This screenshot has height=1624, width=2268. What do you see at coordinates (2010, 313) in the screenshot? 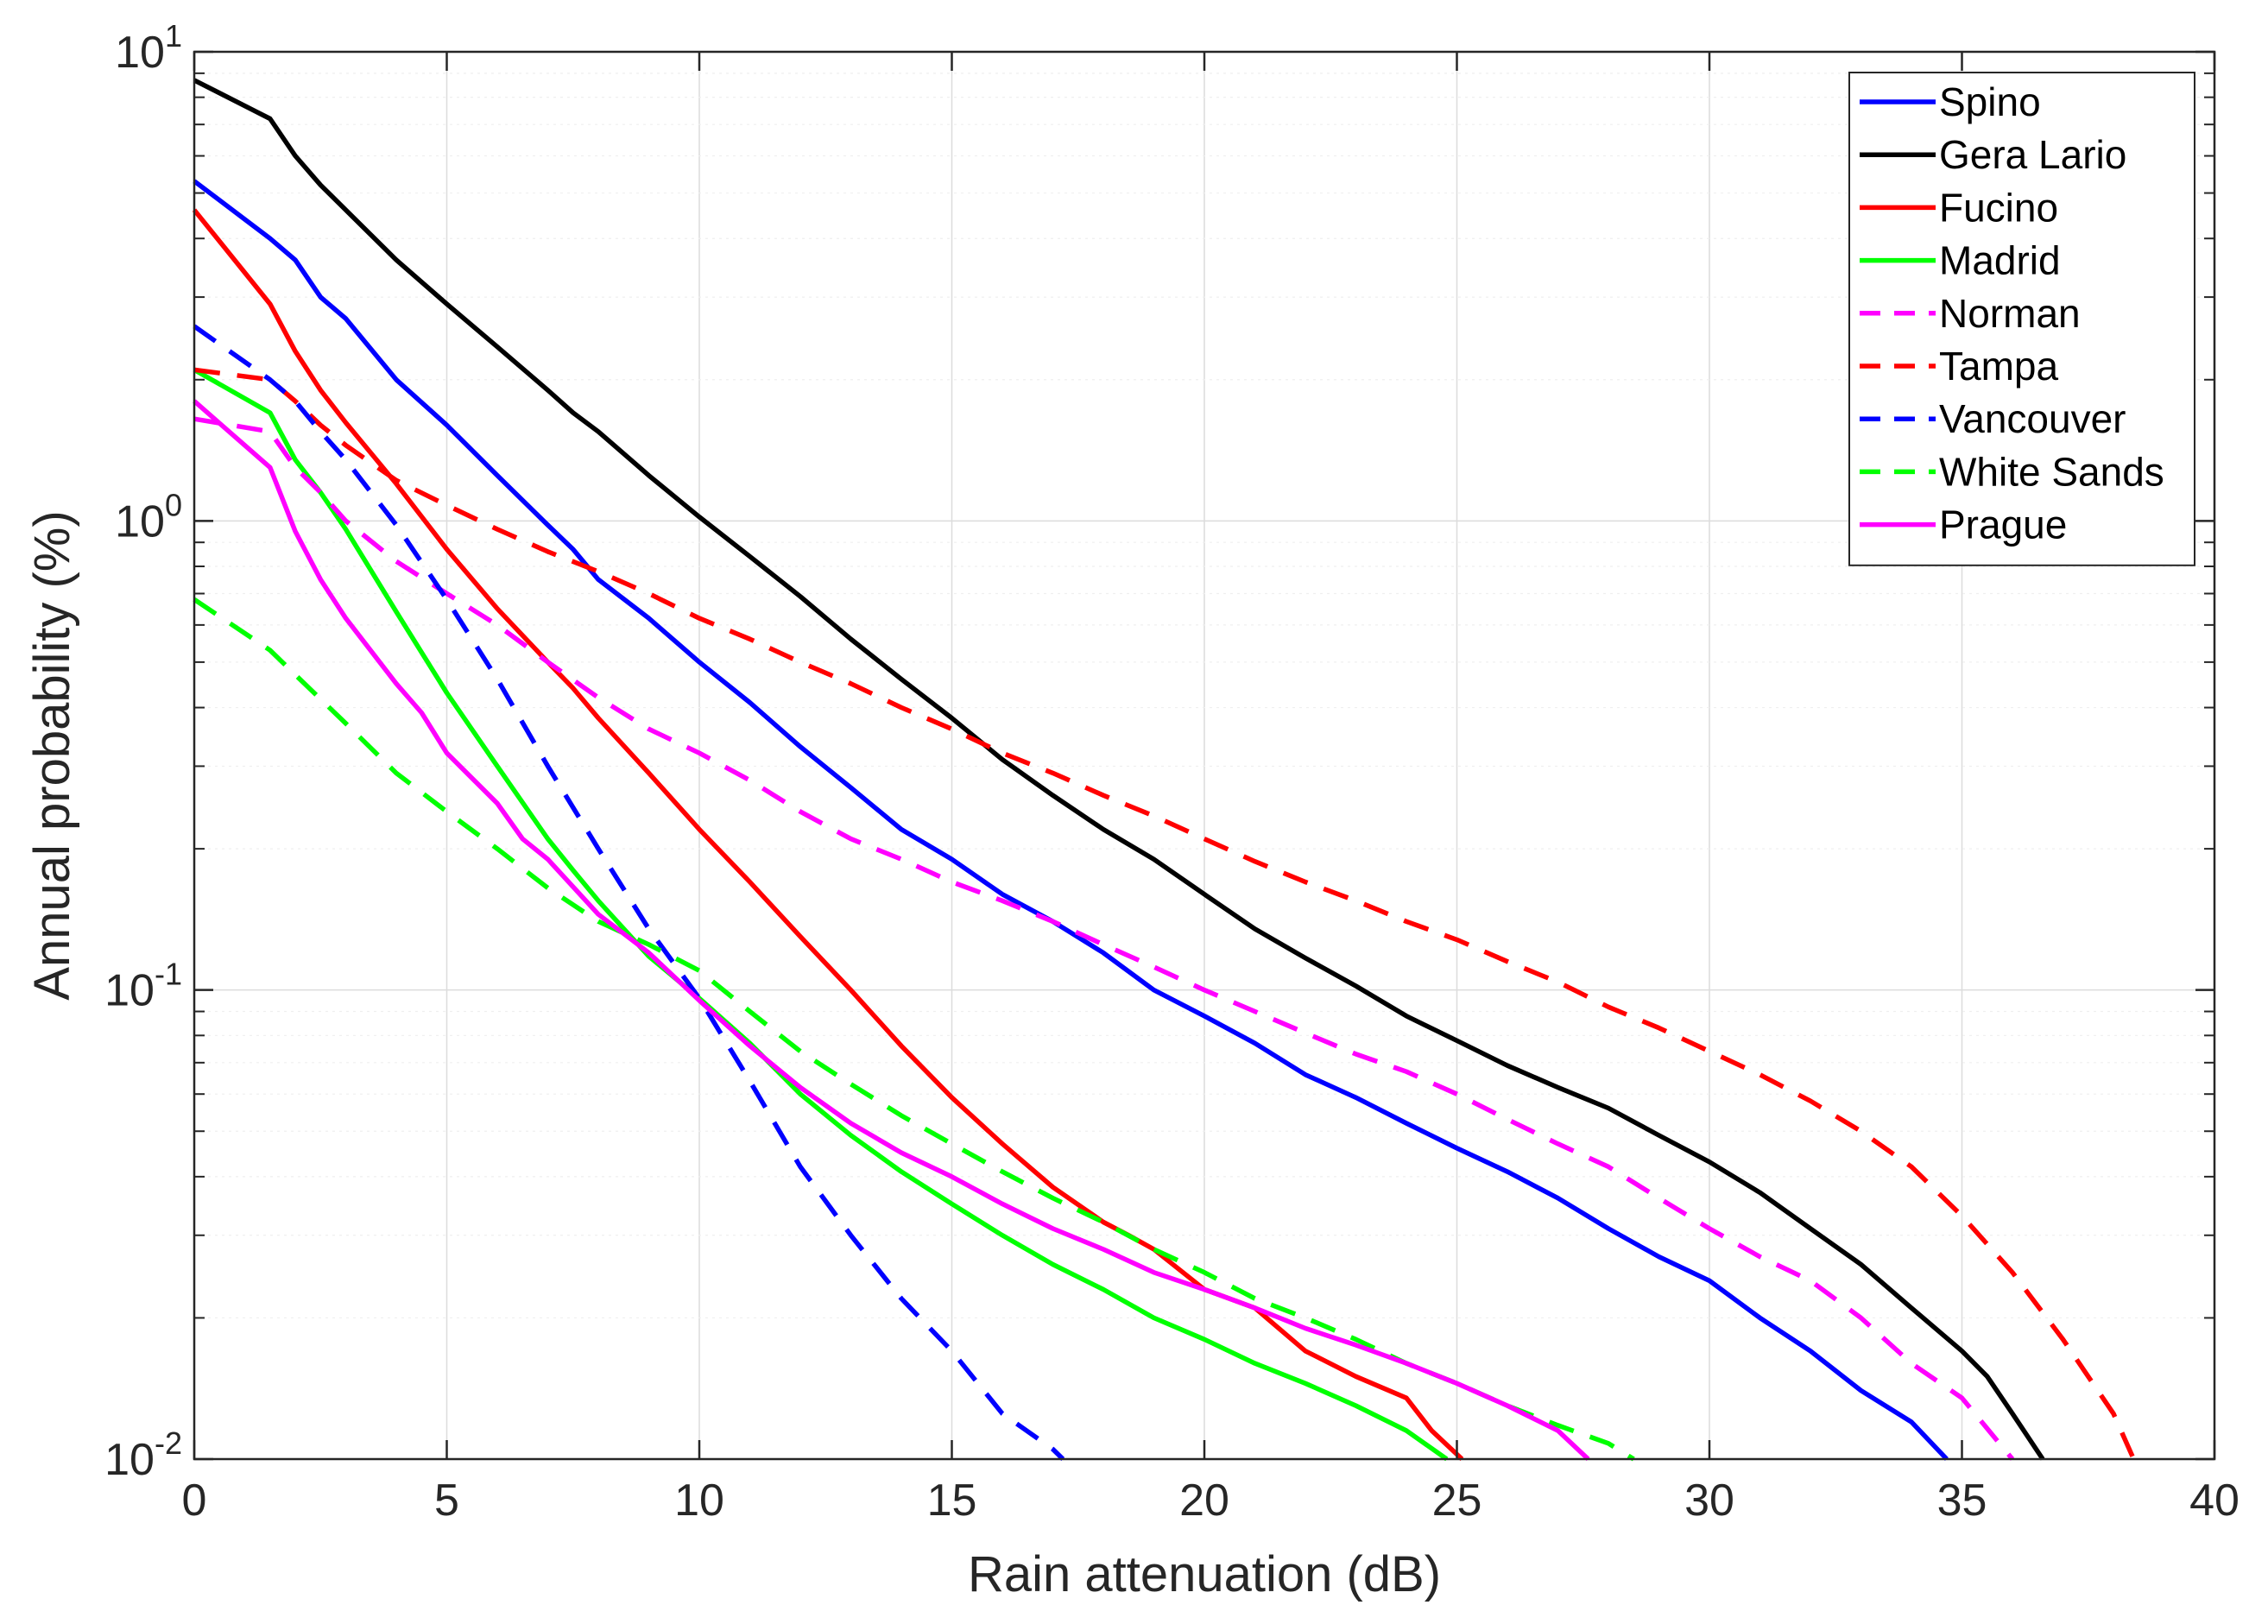
I see `legend-label: Norman` at bounding box center [2010, 313].